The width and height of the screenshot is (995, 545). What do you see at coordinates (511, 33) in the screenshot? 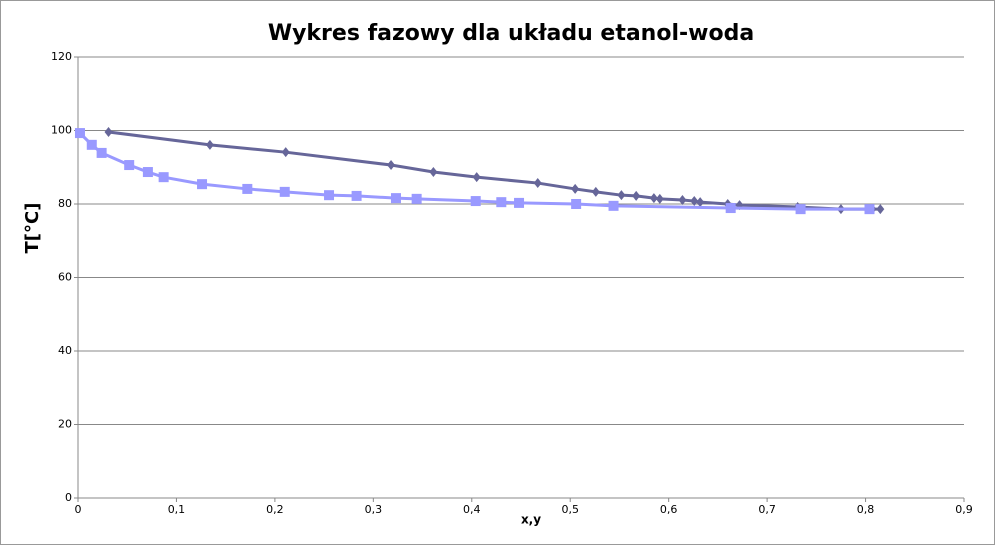
I see `chart-title: Wykres fazowy dla układu etanol-woda` at bounding box center [511, 33].